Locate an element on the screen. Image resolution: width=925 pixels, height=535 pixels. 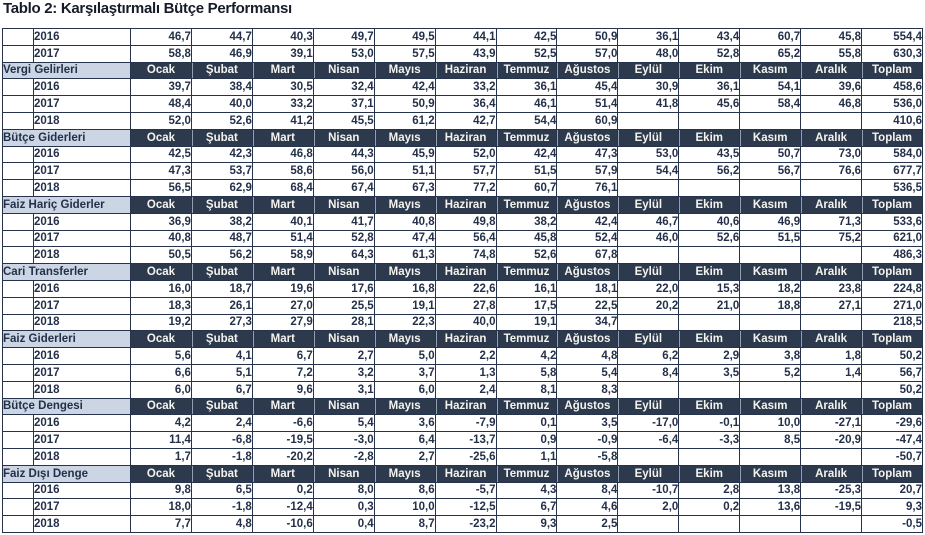
value-cell: 42,4 is located at coordinates (404, 87).